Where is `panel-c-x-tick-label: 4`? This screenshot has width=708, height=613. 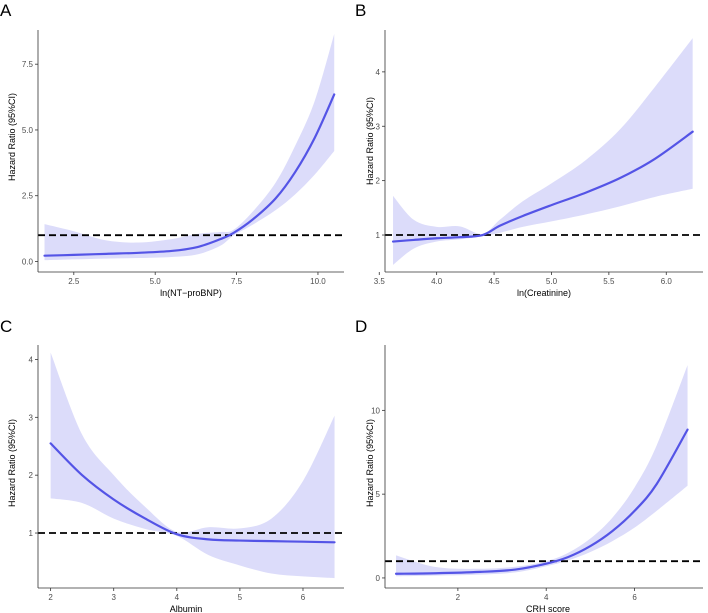 panel-c-x-tick-label: 4 is located at coordinates (177, 597).